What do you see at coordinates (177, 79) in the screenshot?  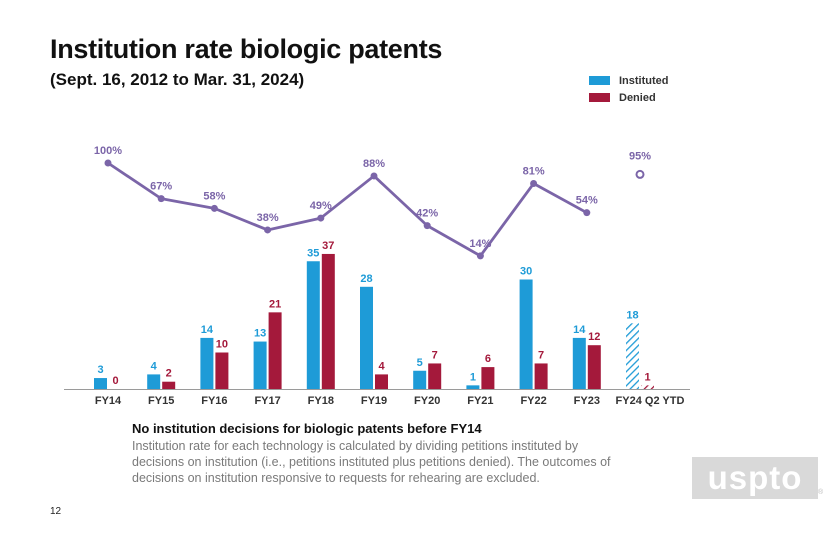 I see `date-range-subtitle: (Sept. 16, 2012 to Mar. 31, 2024)` at bounding box center [177, 79].